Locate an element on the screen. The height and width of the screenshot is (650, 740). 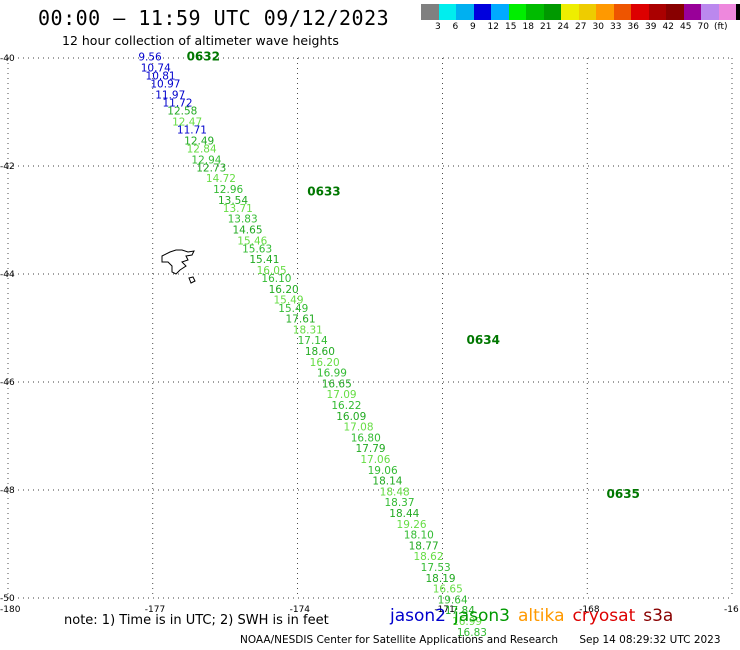
swh-value: 19.64 is located at coordinates (453, 600).